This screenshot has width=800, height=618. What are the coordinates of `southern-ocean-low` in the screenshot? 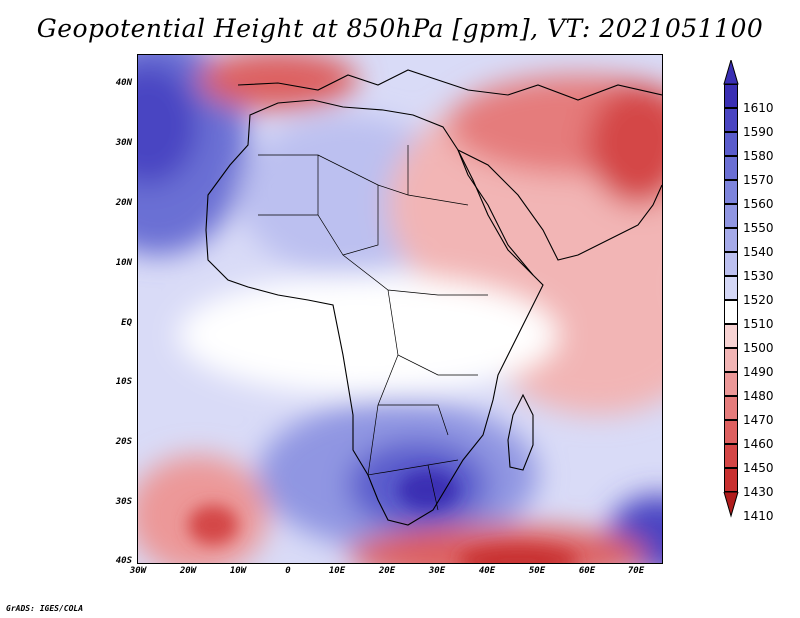 It's located at (498, 544).